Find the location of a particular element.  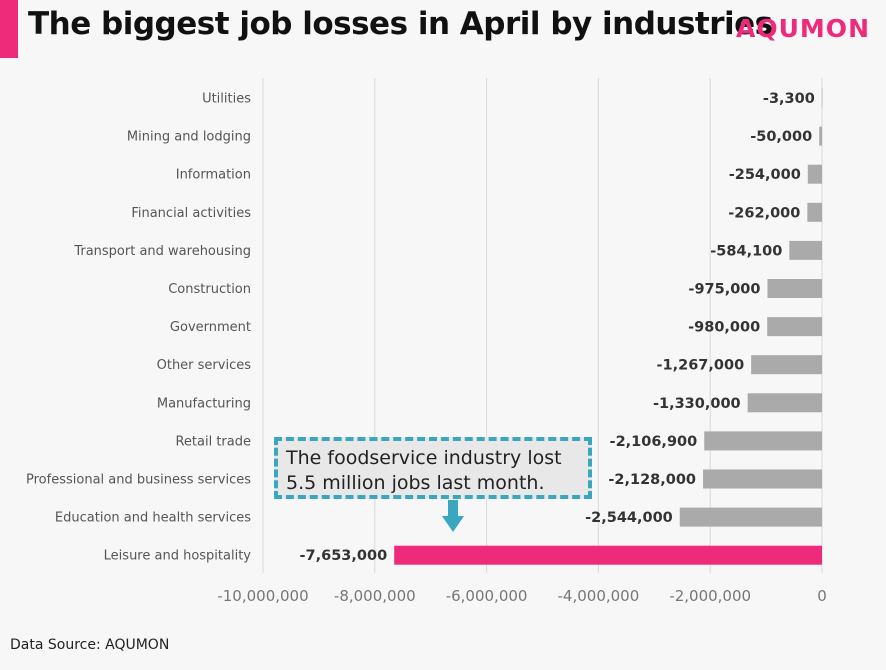

data-label: -975,000 is located at coordinates (724, 290).